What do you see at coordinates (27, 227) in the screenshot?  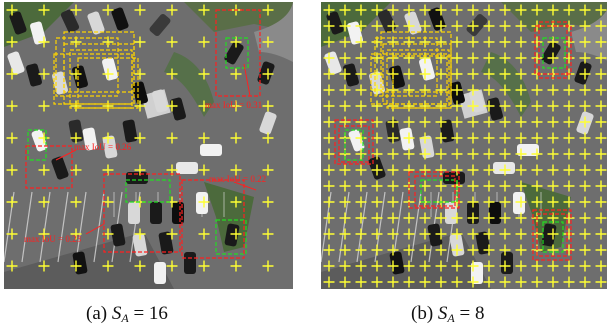 I see `parking-line` at bounding box center [27, 227].